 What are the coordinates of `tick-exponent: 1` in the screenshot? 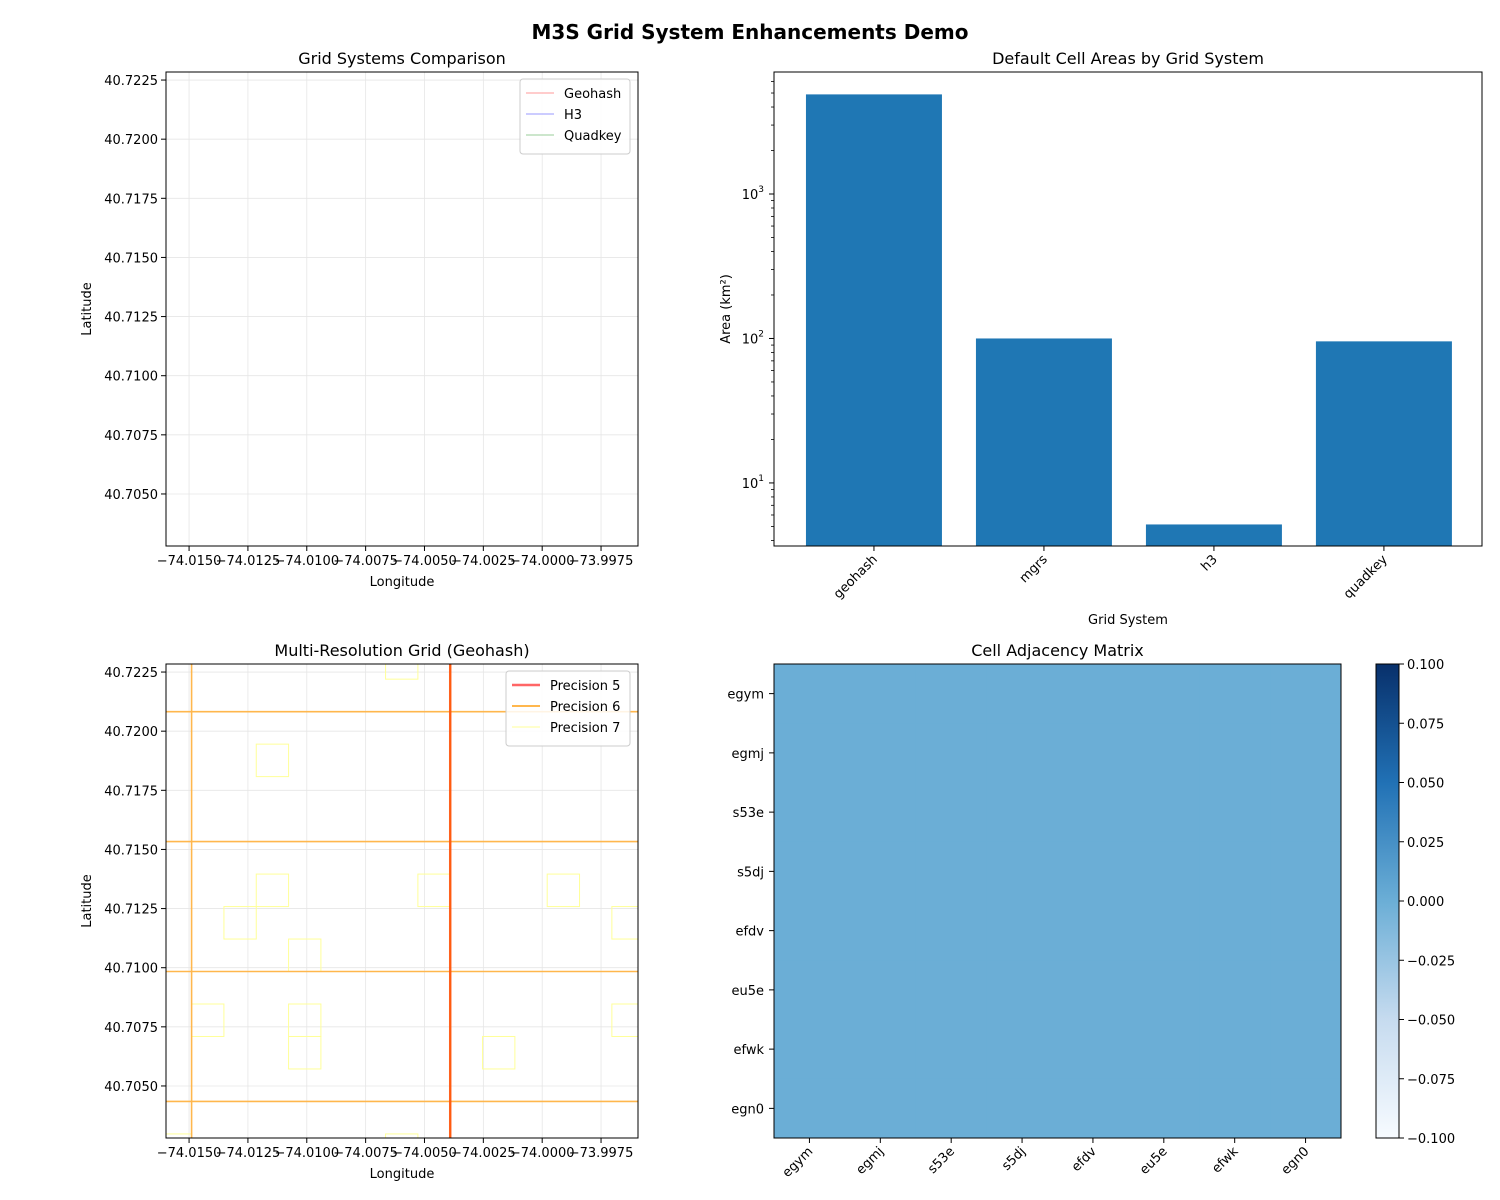 It's located at (761, 479).